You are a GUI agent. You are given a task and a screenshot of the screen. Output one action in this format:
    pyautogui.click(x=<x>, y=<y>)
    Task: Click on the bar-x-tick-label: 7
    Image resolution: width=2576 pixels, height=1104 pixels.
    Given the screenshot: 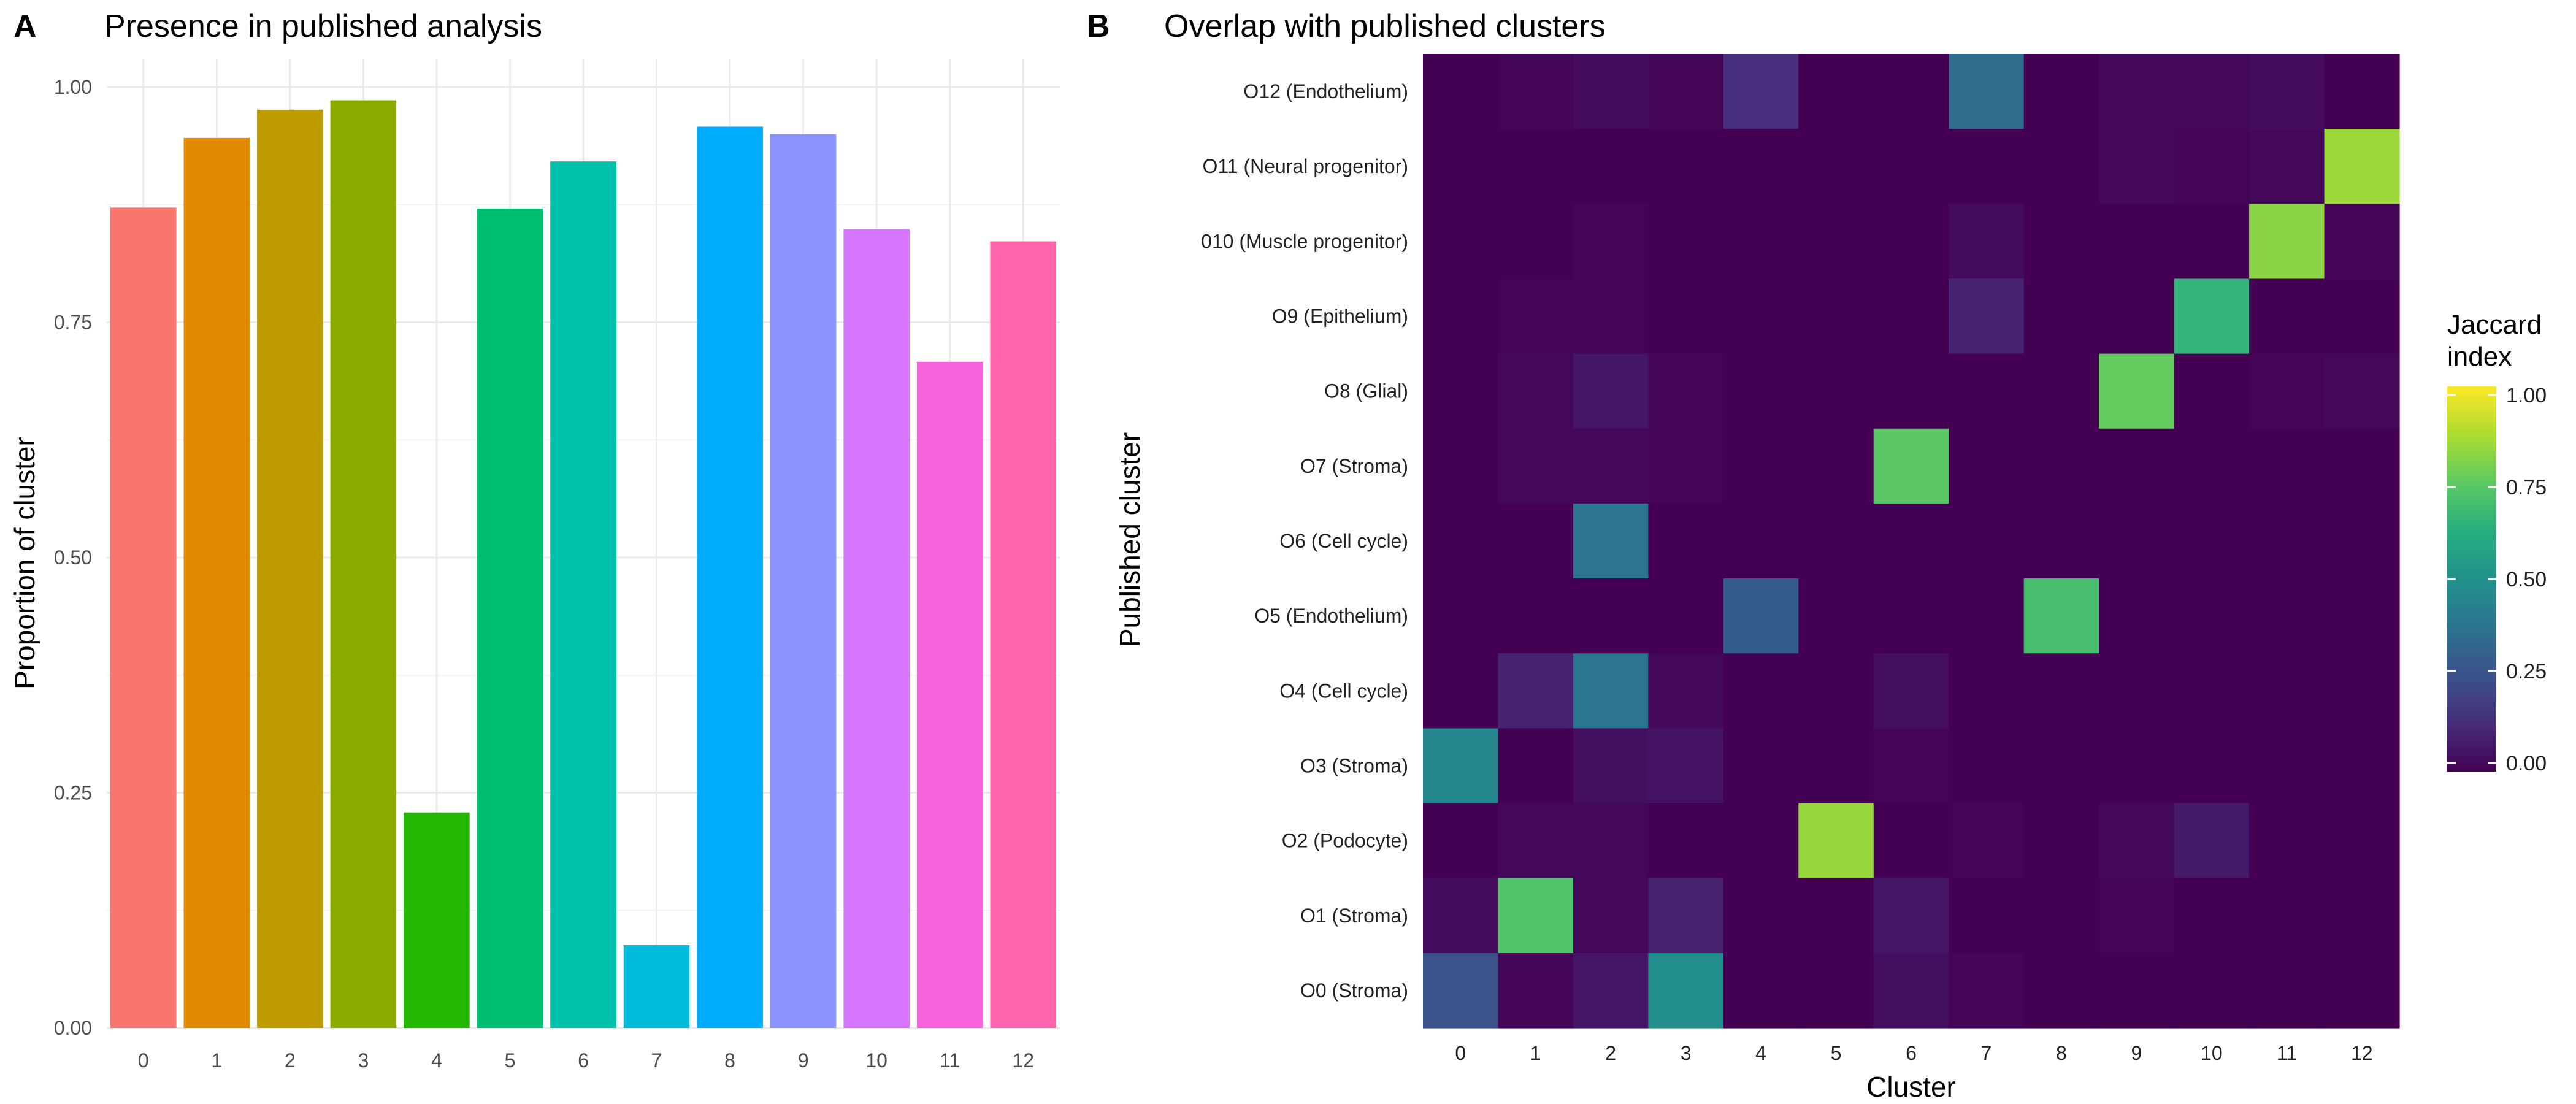 What is the action you would take?
    pyautogui.click(x=656, y=1060)
    